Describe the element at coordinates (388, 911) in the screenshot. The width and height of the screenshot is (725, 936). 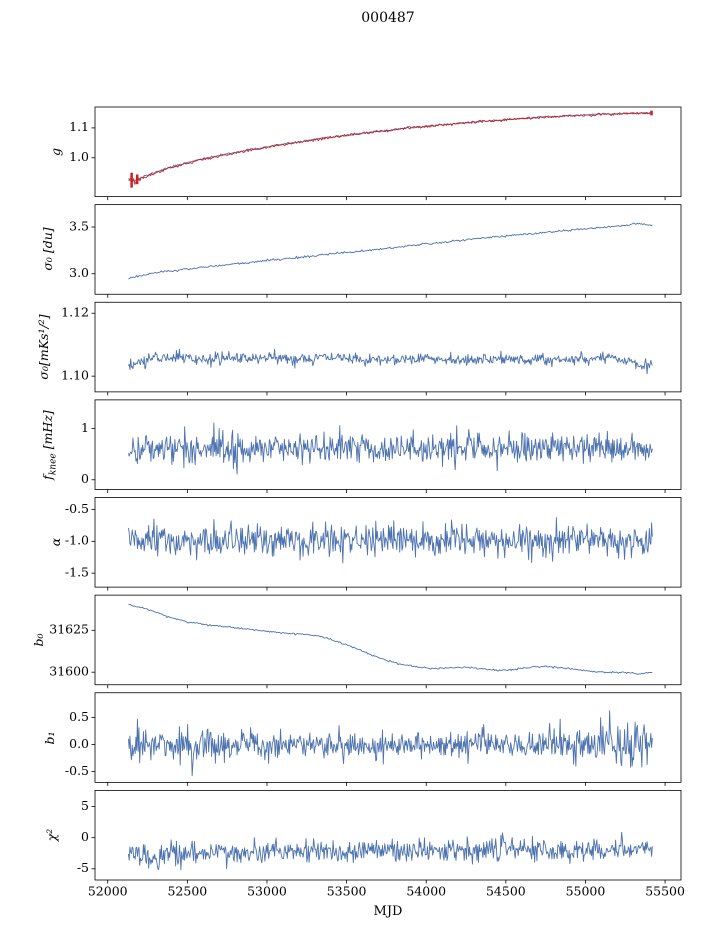
I see `x-axis-label: MJD` at that location.